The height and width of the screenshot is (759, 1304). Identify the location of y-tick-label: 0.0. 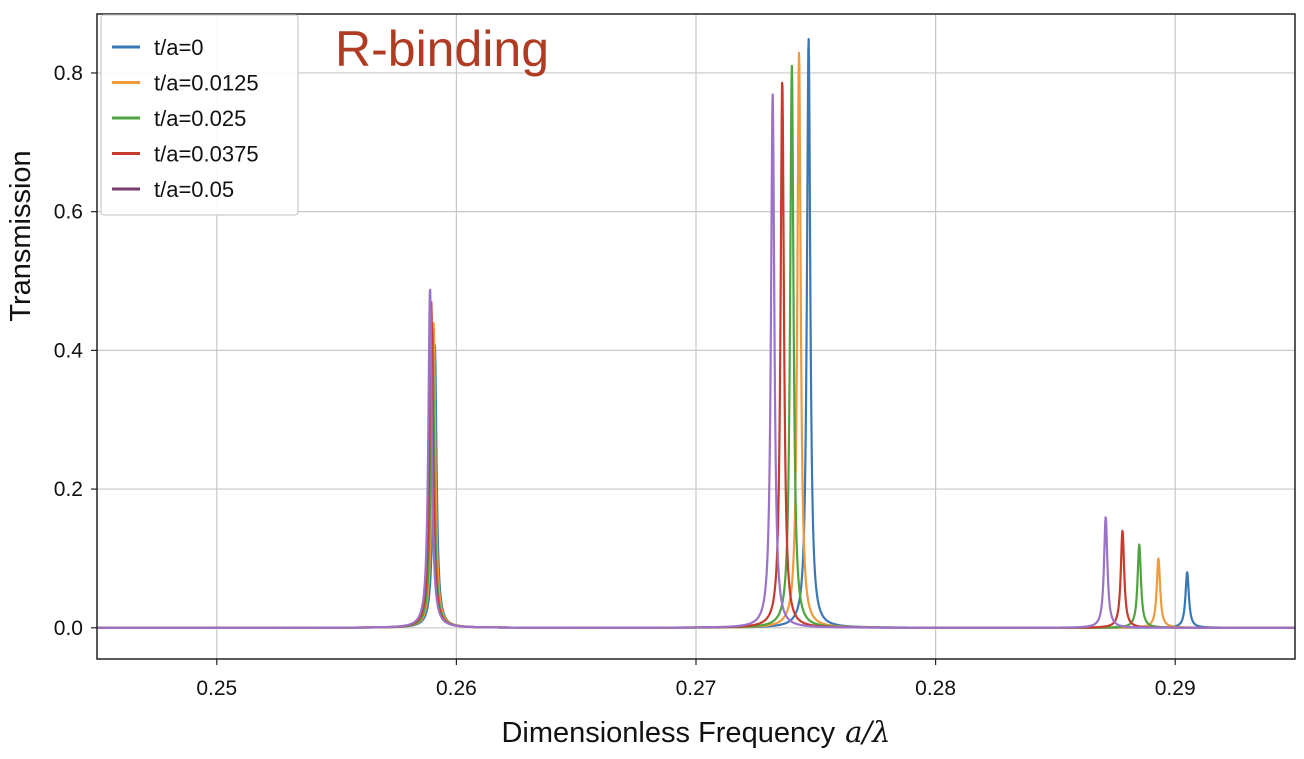
(68, 628).